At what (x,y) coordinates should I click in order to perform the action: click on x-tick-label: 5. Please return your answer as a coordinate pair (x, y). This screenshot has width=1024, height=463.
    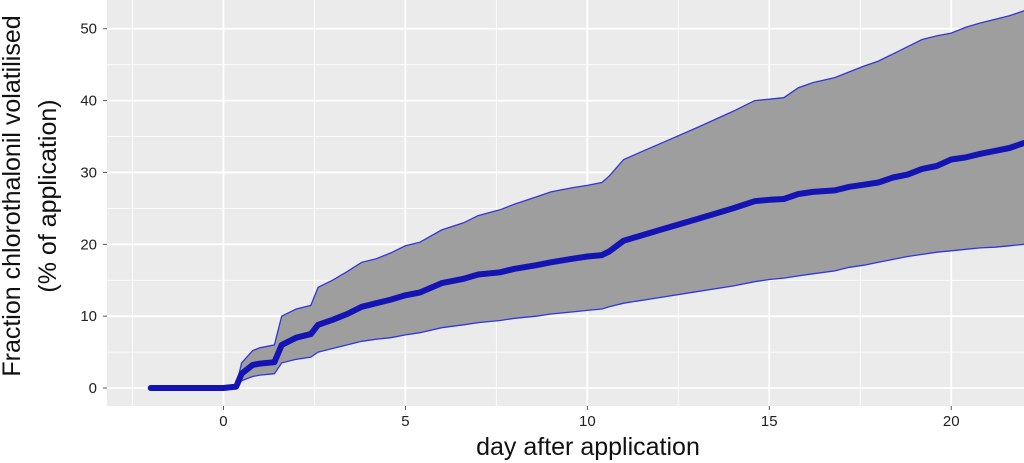
    Looking at the image, I should click on (405, 421).